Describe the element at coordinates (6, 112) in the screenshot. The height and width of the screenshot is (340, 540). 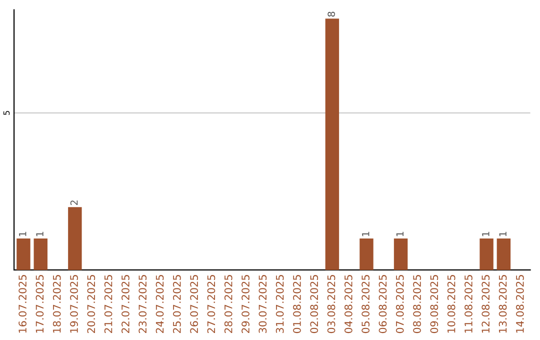
I see `y-tick-label: 5` at that location.